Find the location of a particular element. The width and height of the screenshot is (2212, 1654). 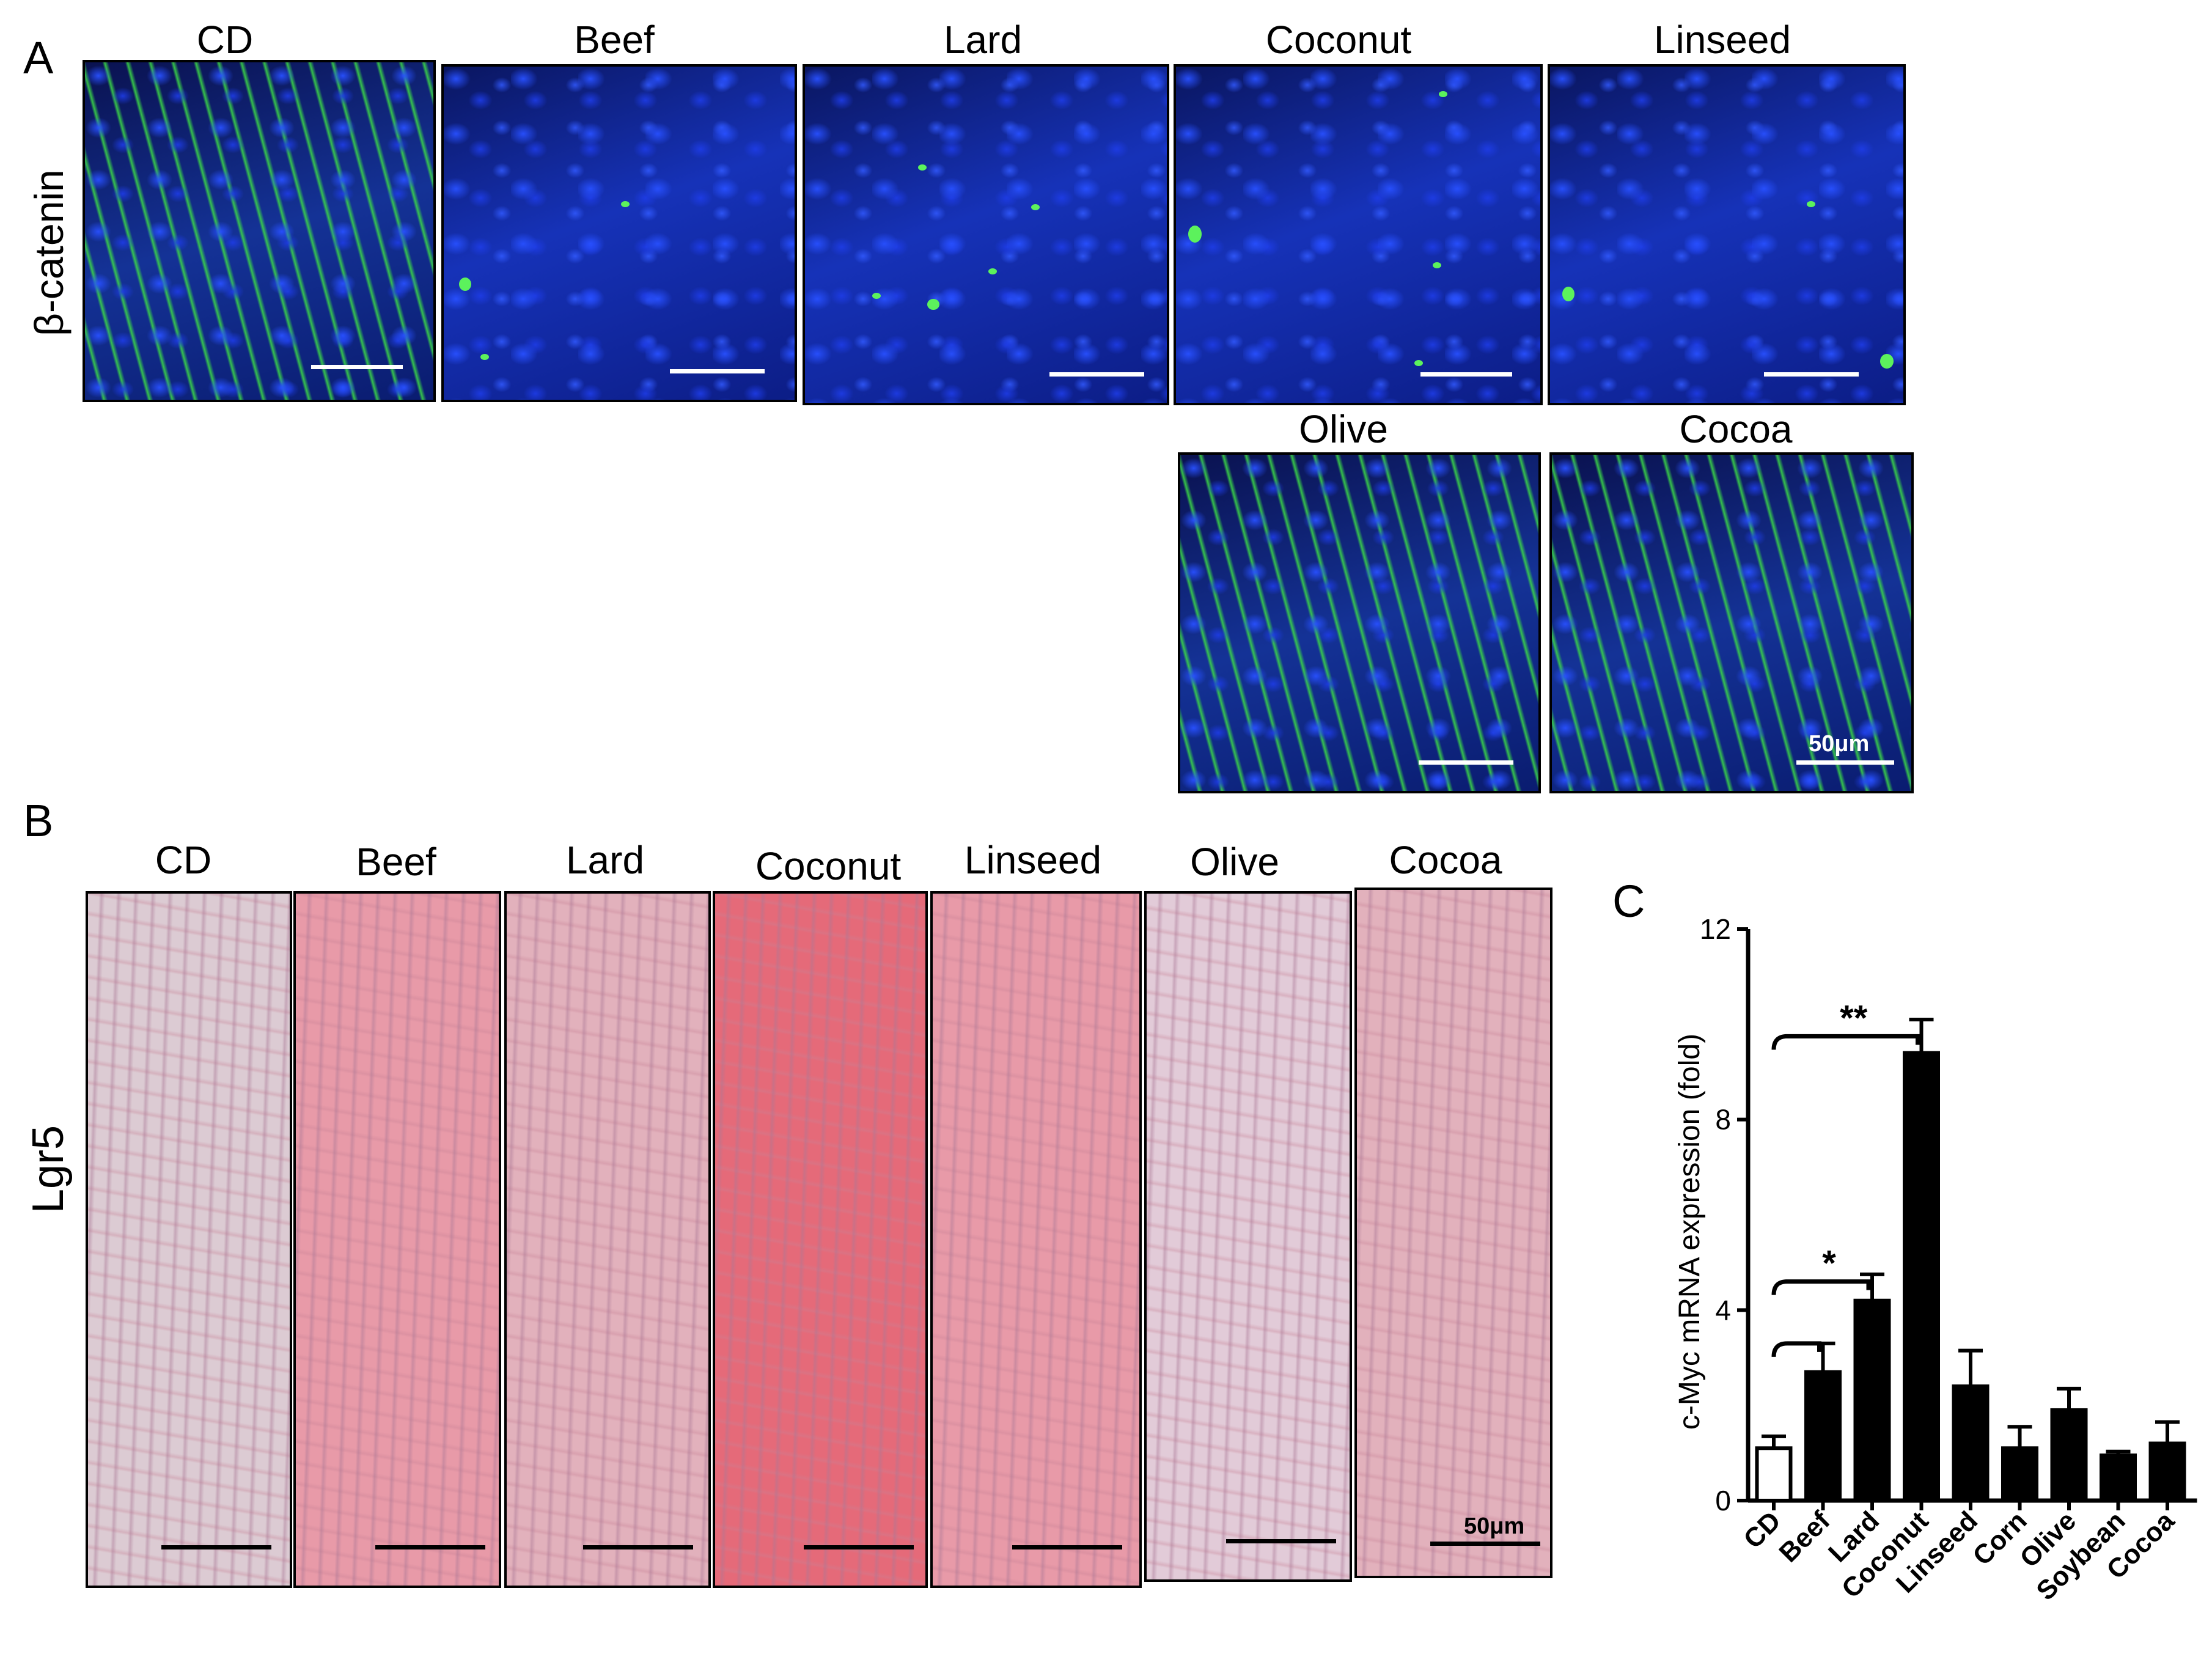

bar-corn is located at coordinates (2019, 1474).